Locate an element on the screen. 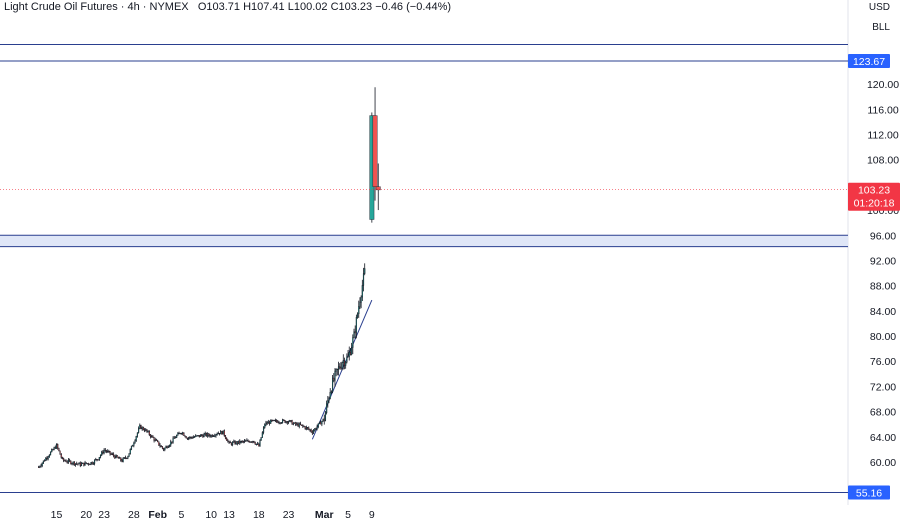 The height and width of the screenshot is (527, 900). y-tick-label: 68.00 is located at coordinates (883, 413).